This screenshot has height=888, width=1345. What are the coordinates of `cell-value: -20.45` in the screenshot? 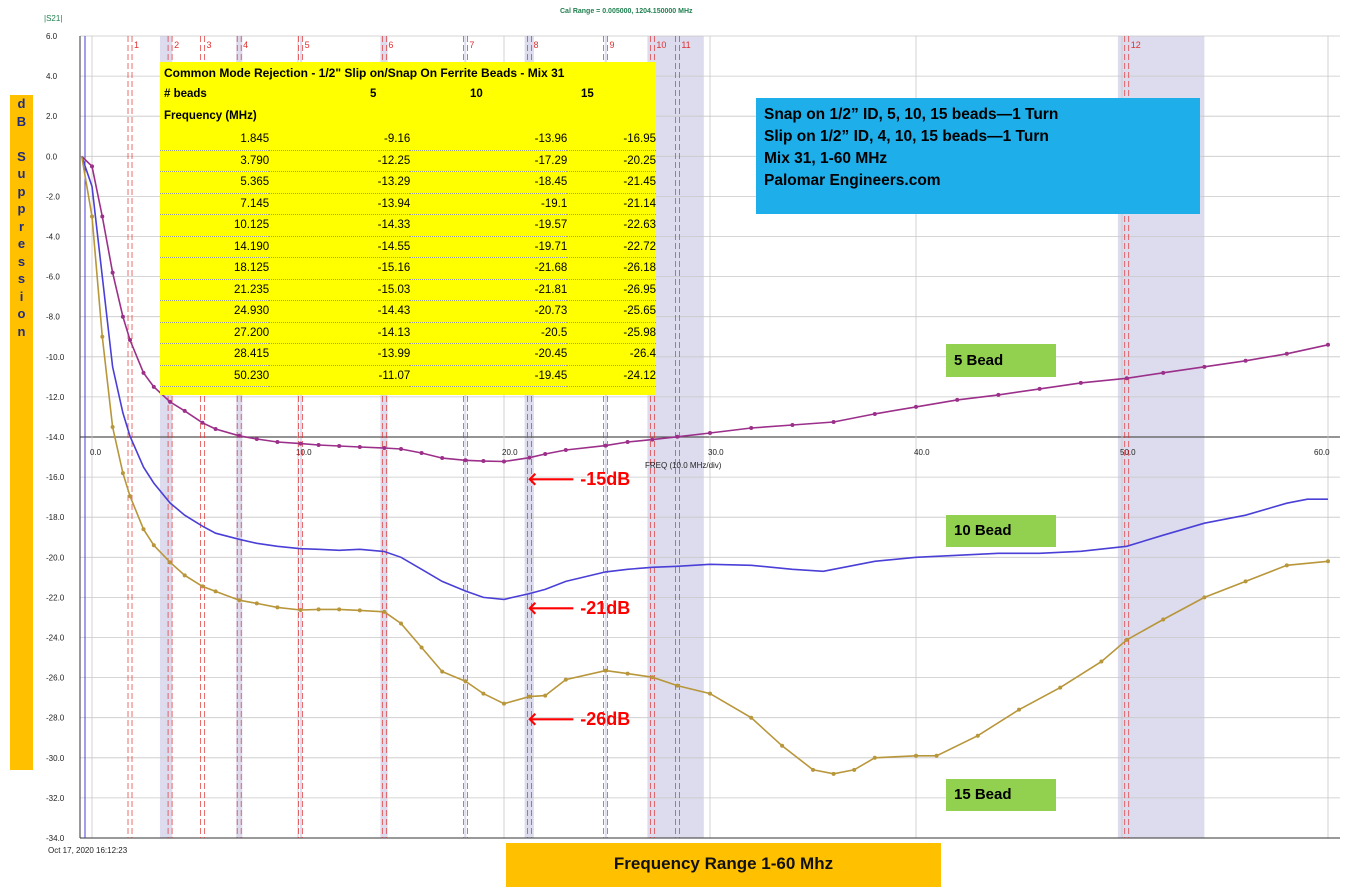 It's located at (489, 354).